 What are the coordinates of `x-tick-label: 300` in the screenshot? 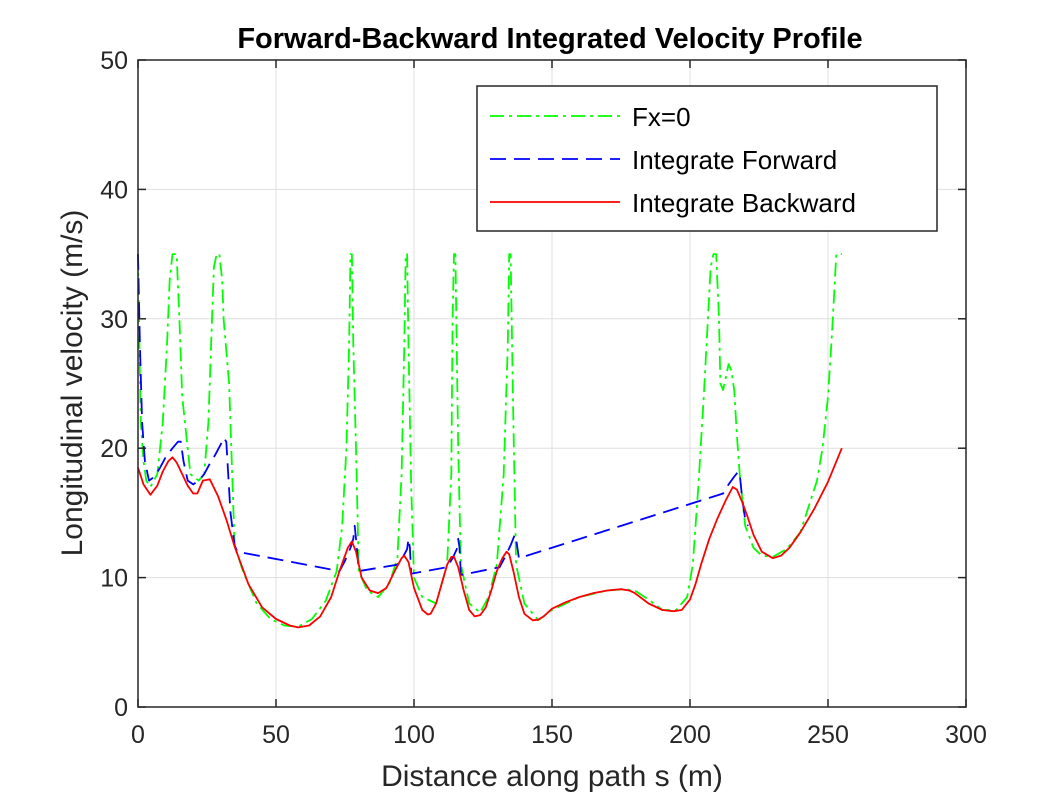 It's located at (966, 735).